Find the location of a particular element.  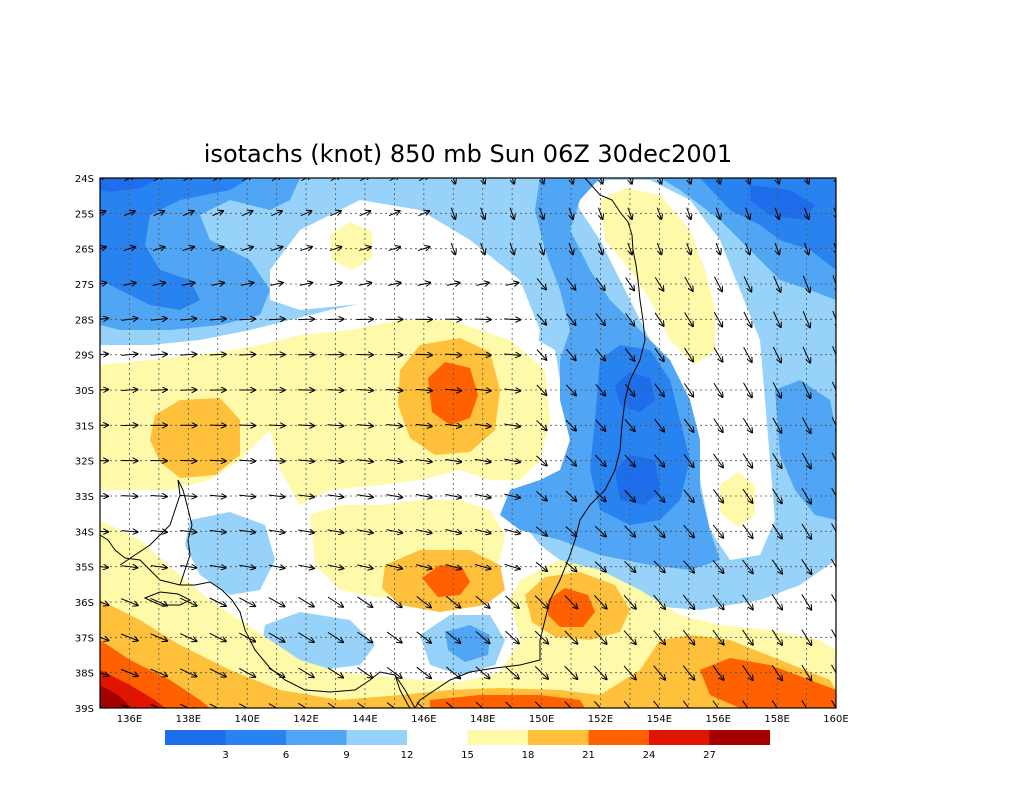

isotach-band-15-18-east is located at coordinates (737, 499).